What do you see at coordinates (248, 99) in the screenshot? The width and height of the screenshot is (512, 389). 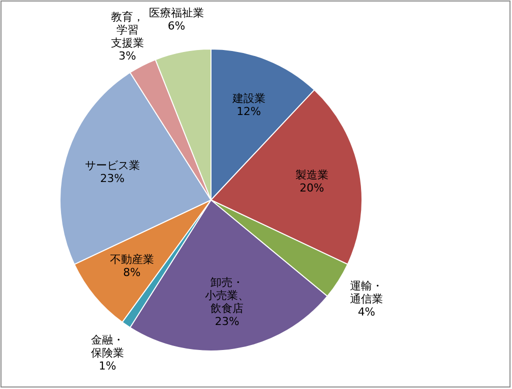 I see `slice-label: 建設業` at bounding box center [248, 99].